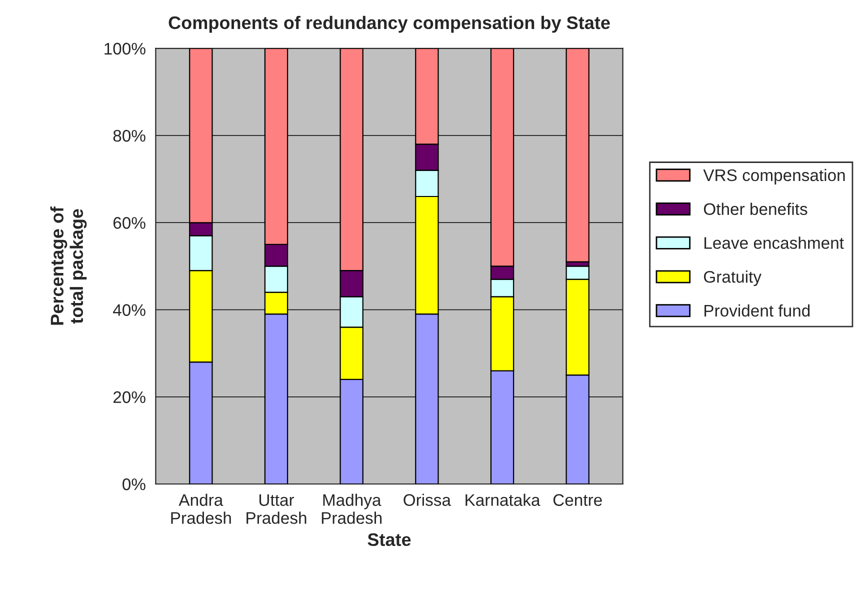 This screenshot has width=865, height=605. What do you see at coordinates (129, 397) in the screenshot?
I see `y-tick-label: 20%` at bounding box center [129, 397].